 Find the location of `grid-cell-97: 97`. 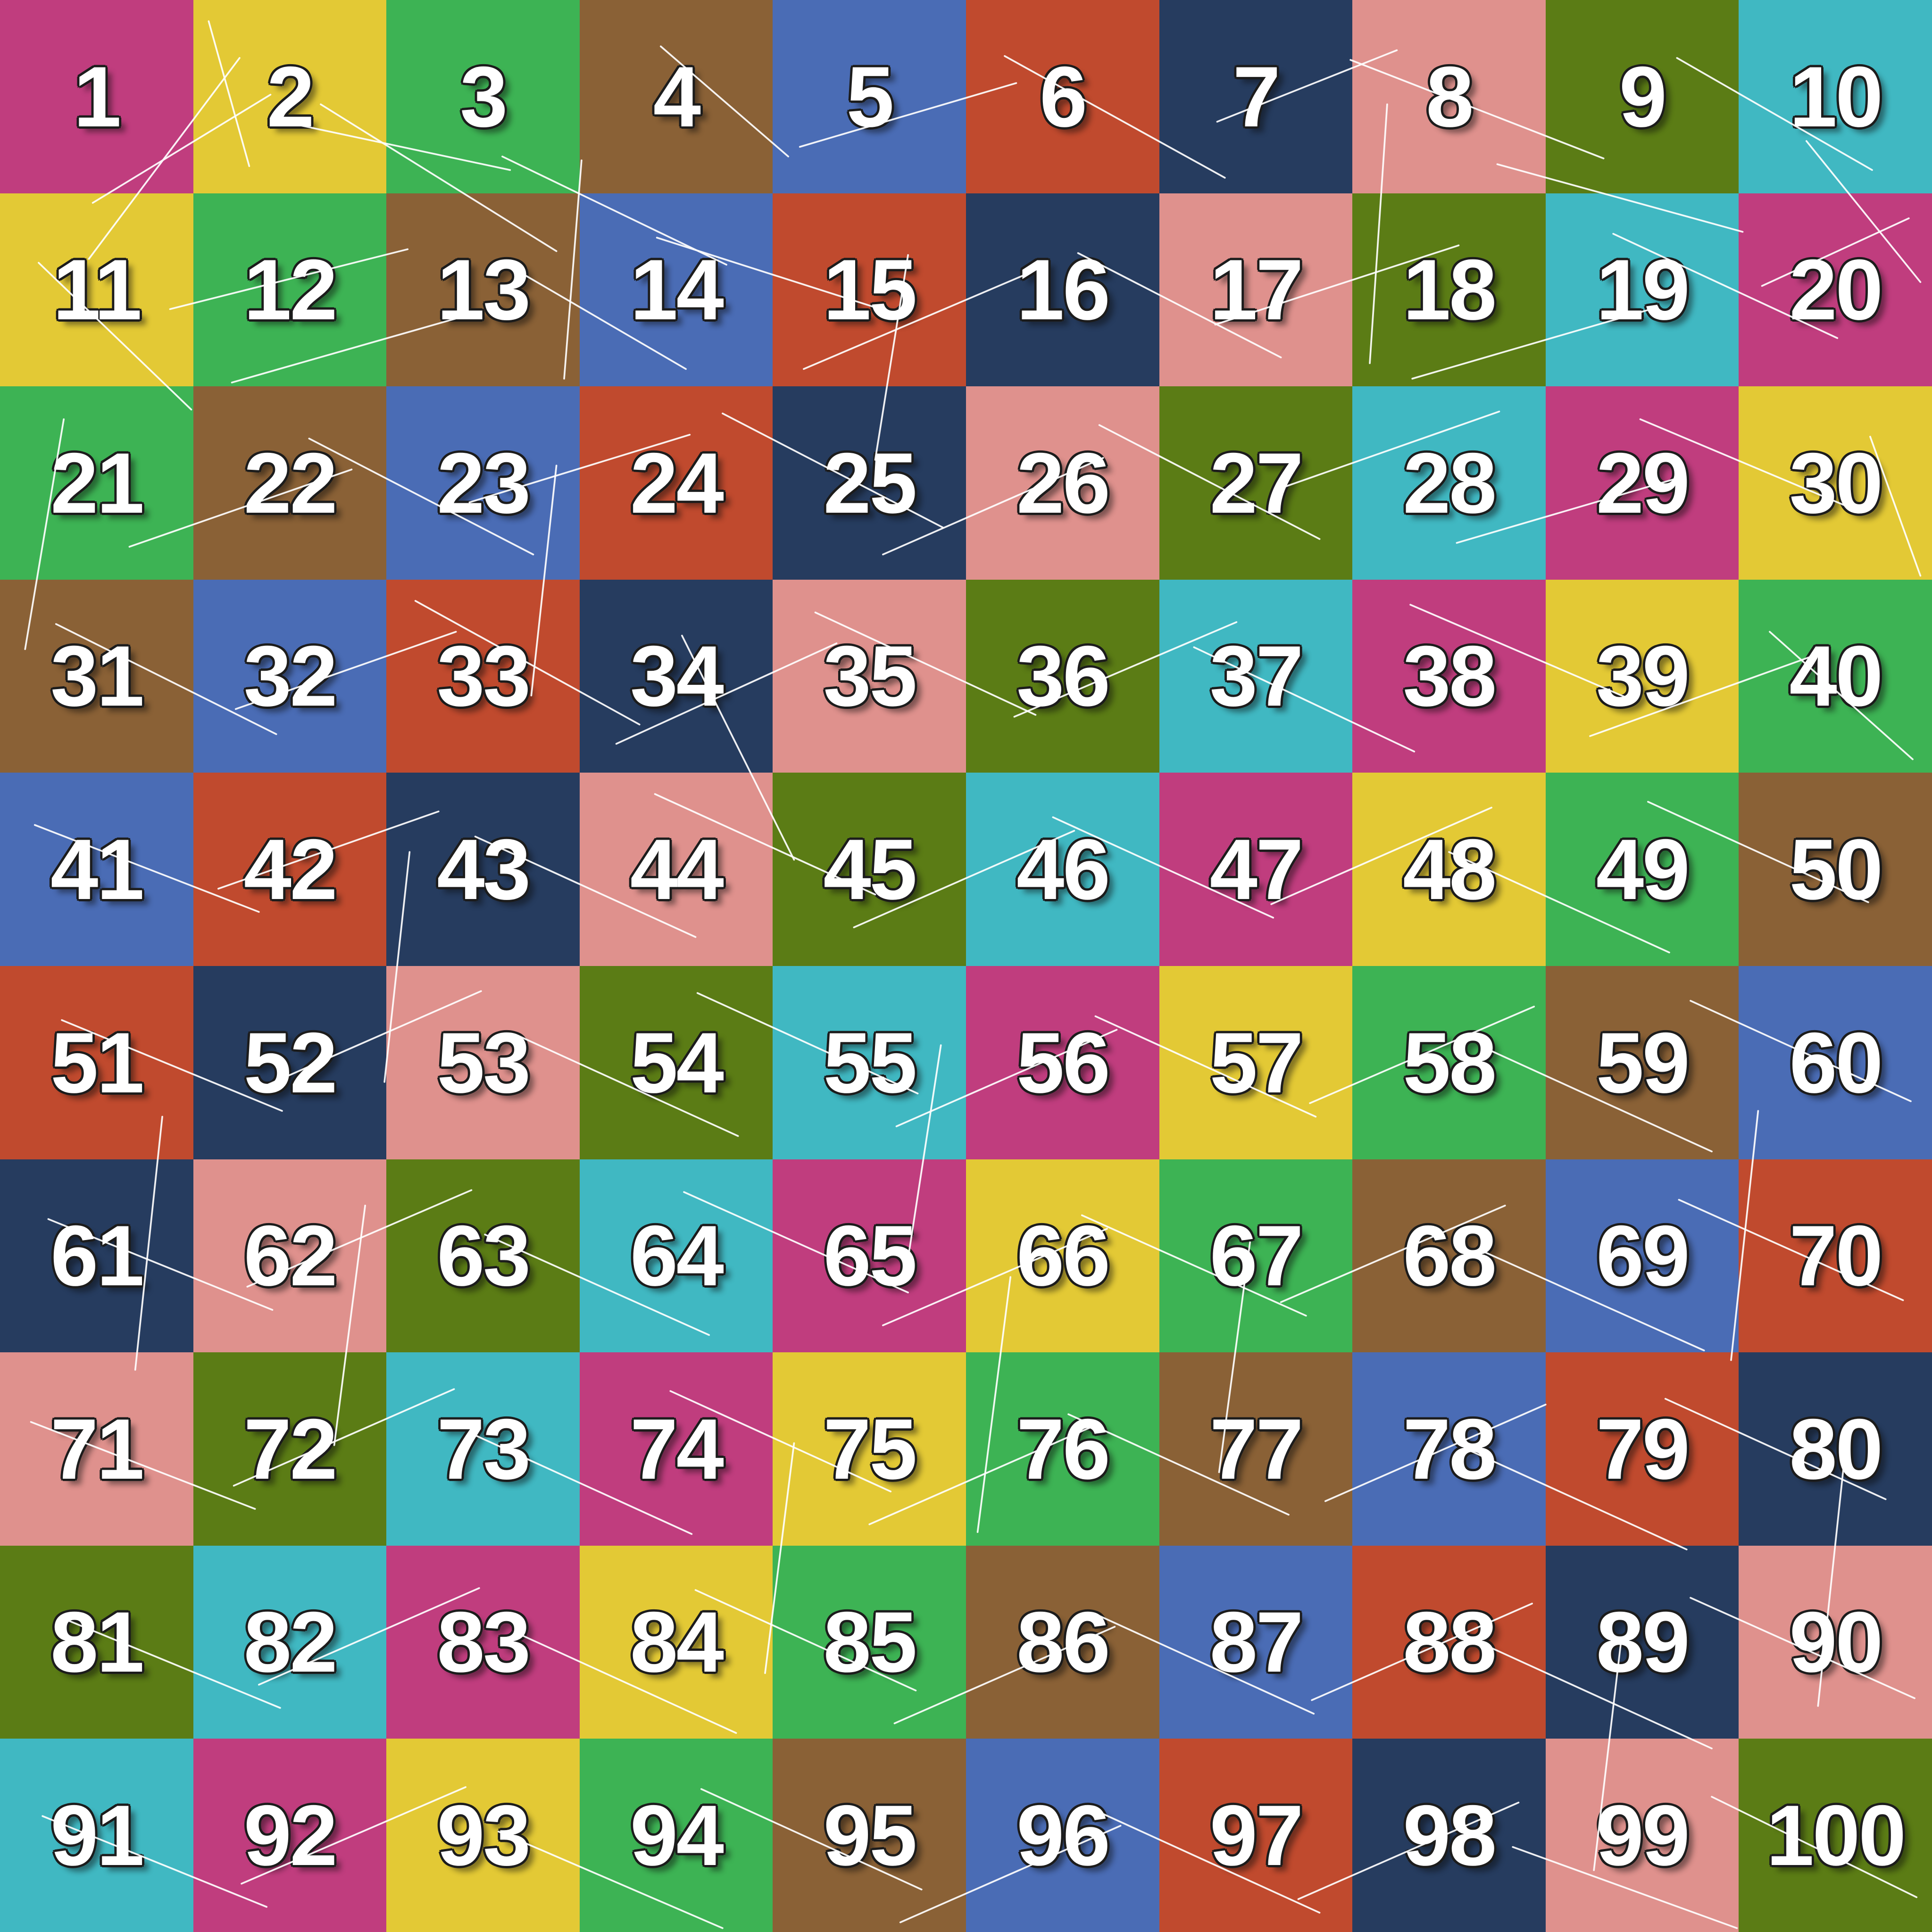

grid-cell-97: 97 is located at coordinates (1256, 1836).